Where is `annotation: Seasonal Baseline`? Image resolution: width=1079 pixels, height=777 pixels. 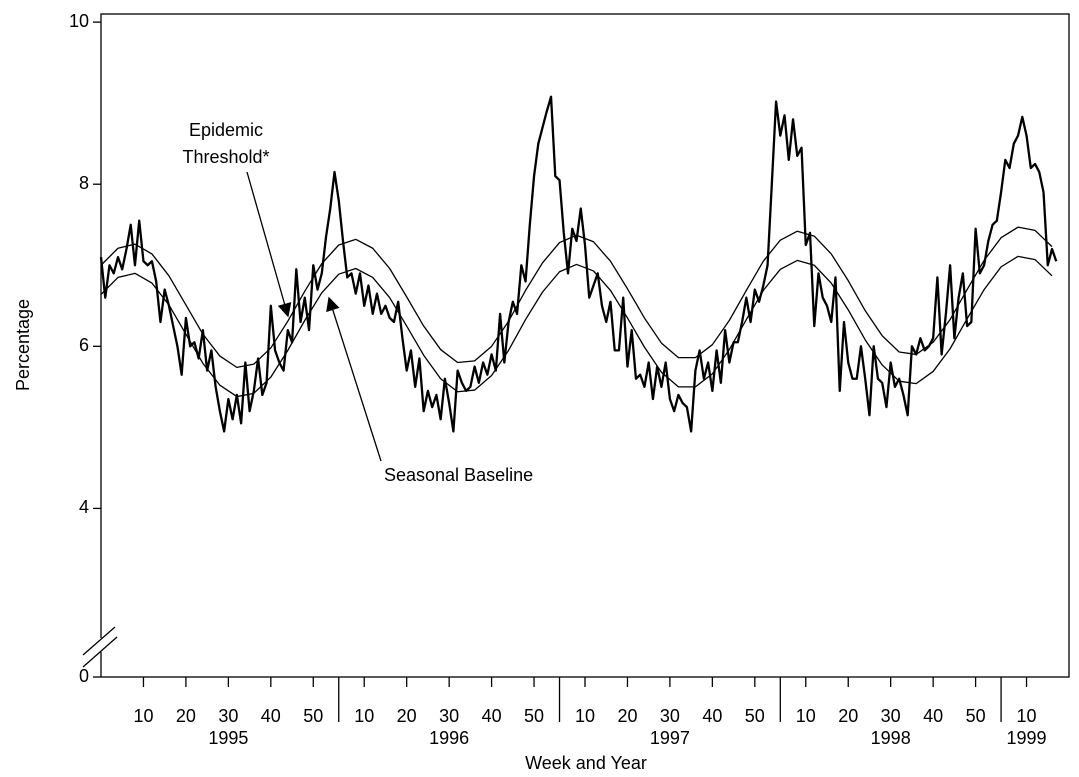 annotation: Seasonal Baseline is located at coordinates (458, 475).